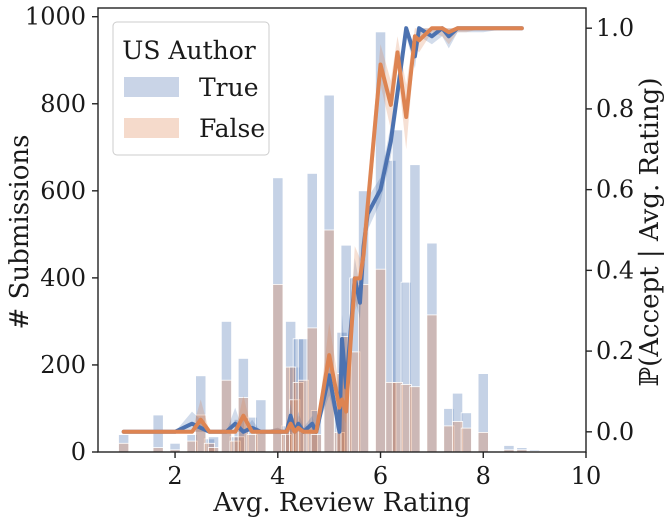 This screenshot has width=669, height=525. Describe the element at coordinates (63, 365) in the screenshot. I see `y-left-tick-label: 200` at that location.